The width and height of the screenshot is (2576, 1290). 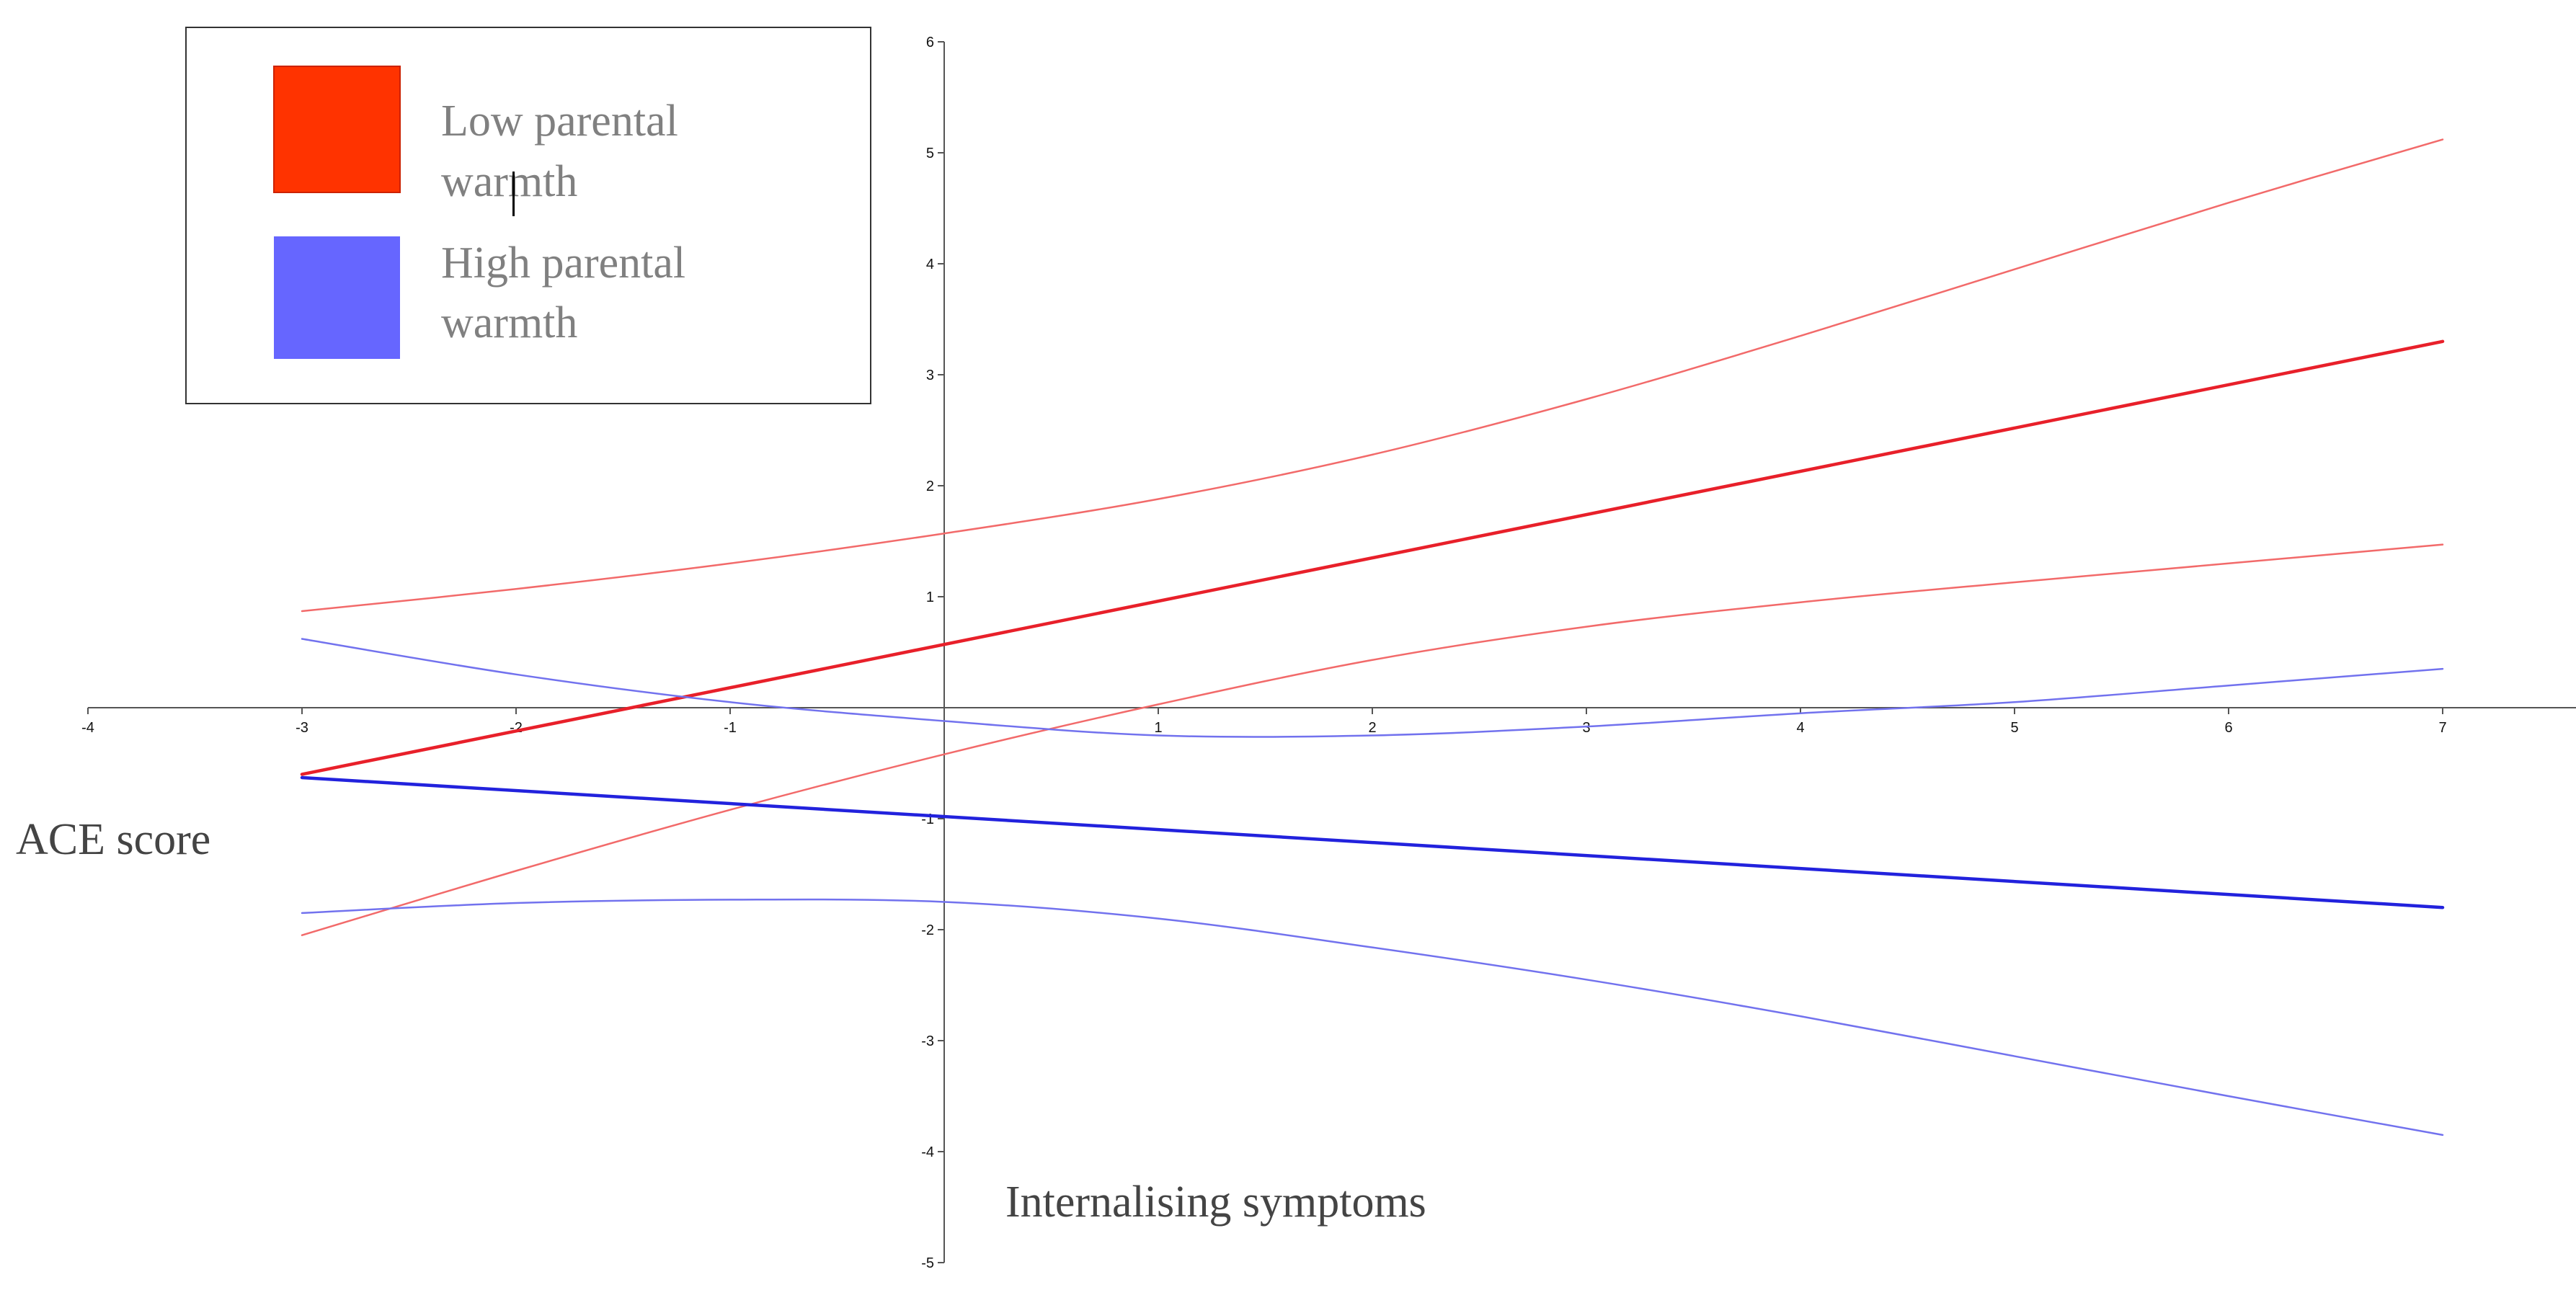 I want to click on y-tick-label: -5, so click(x=927, y=1263).